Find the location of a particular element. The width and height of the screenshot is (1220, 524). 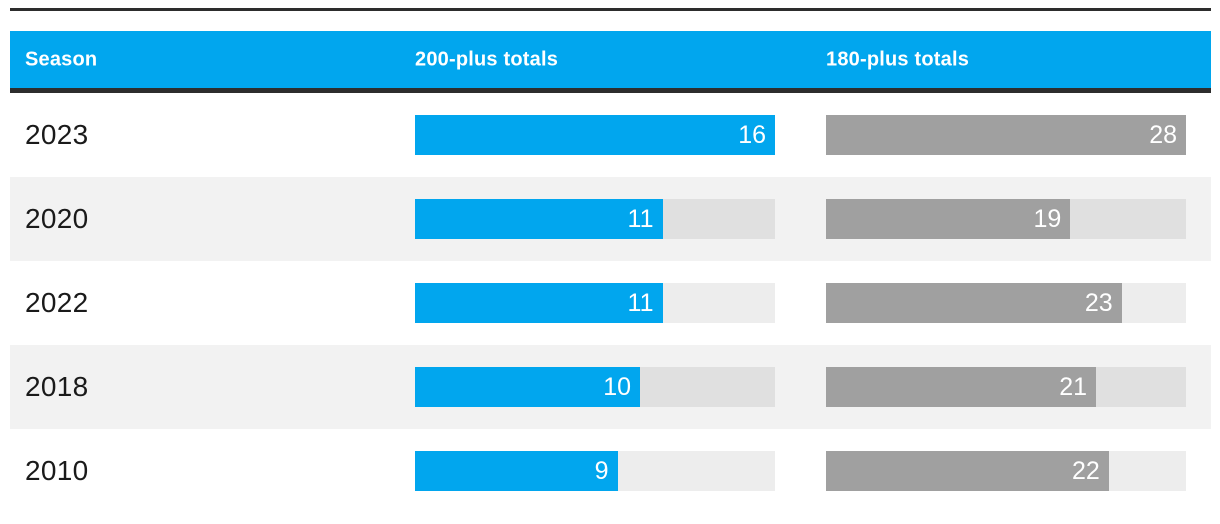

bar-track-180-plus: 23 is located at coordinates (1006, 303).